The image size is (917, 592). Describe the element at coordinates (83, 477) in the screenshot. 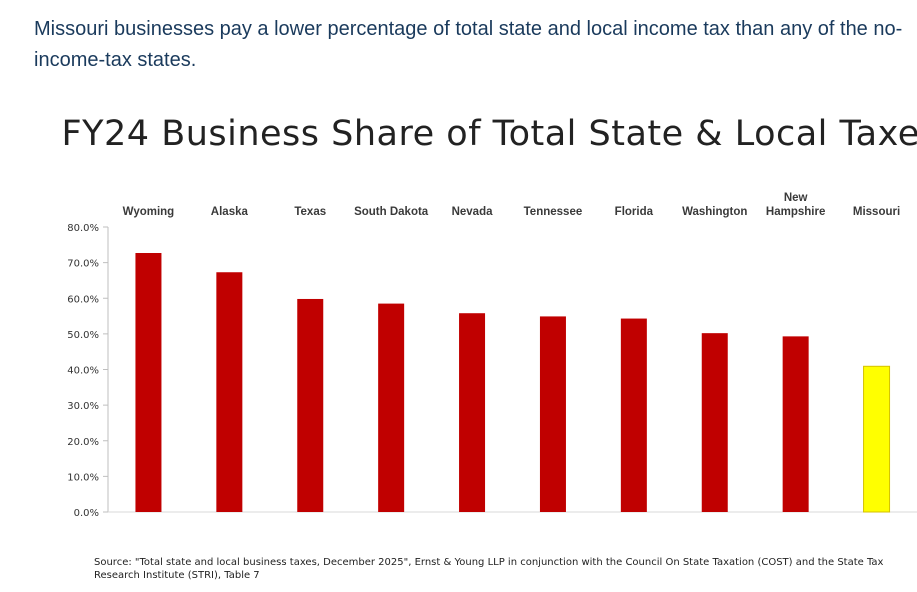

I see `y-tick-label: 10.0%` at that location.